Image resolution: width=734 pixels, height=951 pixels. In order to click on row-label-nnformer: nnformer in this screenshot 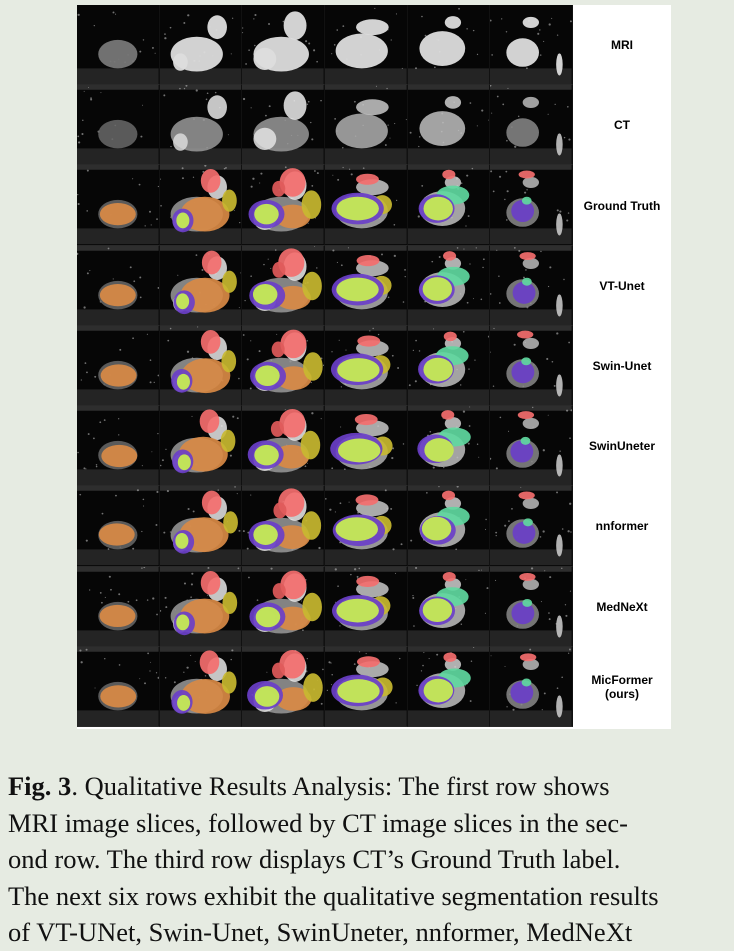, I will do `click(622, 526)`.